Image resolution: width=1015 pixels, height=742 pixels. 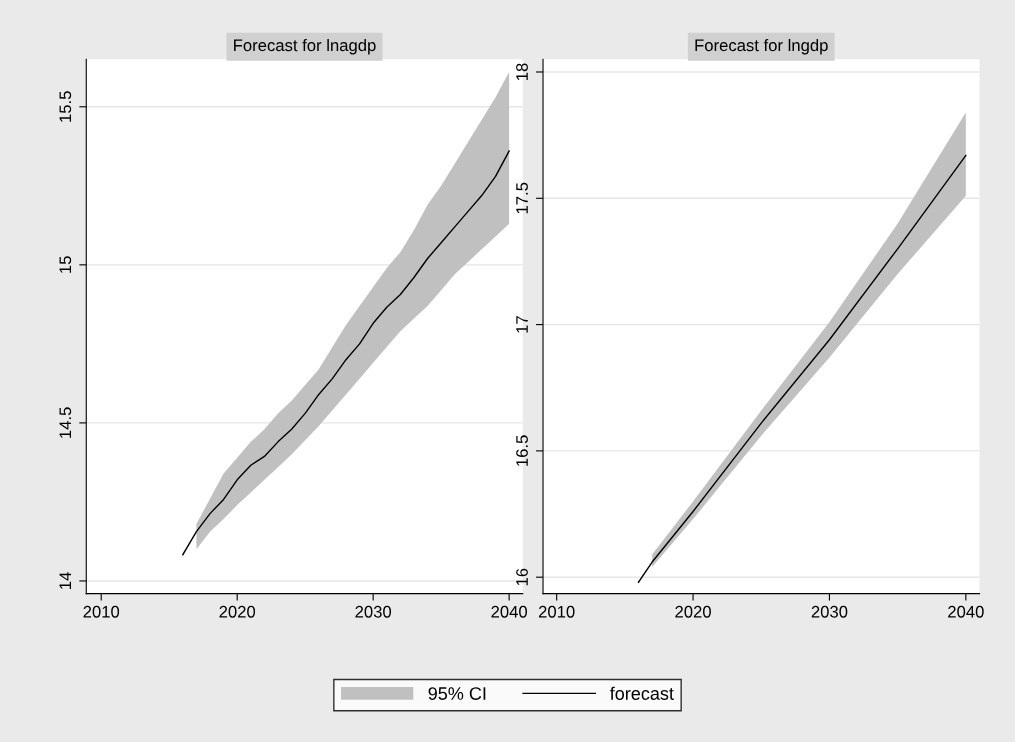 What do you see at coordinates (305, 46) in the screenshot?
I see `chart-title: Forecast for lnagdp` at bounding box center [305, 46].